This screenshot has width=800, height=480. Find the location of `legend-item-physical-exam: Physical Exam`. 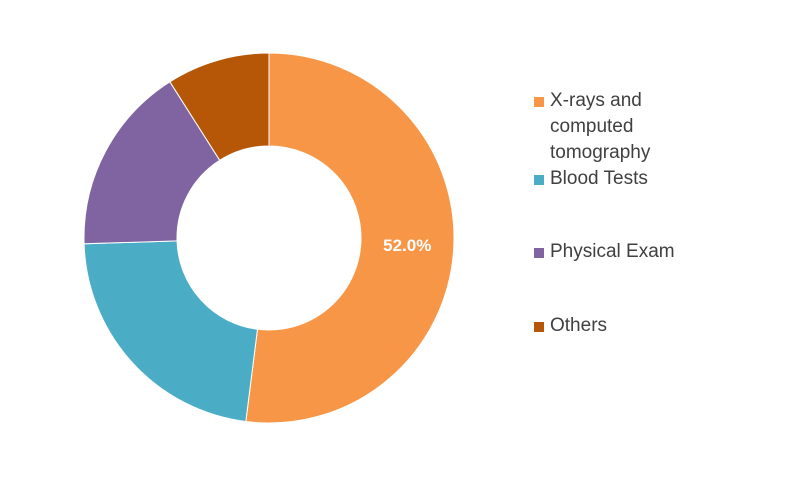

legend-item-physical-exam: Physical Exam is located at coordinates (612, 252).